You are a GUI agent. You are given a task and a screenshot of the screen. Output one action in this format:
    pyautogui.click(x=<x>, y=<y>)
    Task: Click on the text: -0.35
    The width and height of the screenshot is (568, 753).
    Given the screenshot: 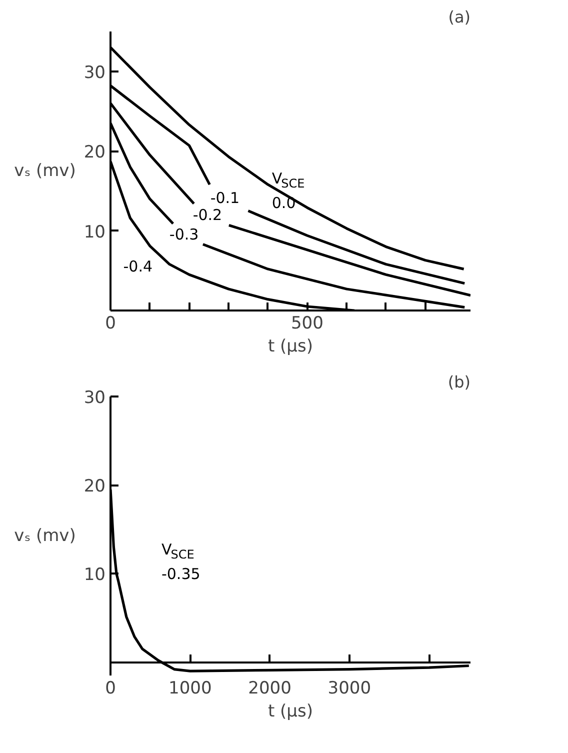 What is the action you would take?
    pyautogui.click(x=180, y=574)
    